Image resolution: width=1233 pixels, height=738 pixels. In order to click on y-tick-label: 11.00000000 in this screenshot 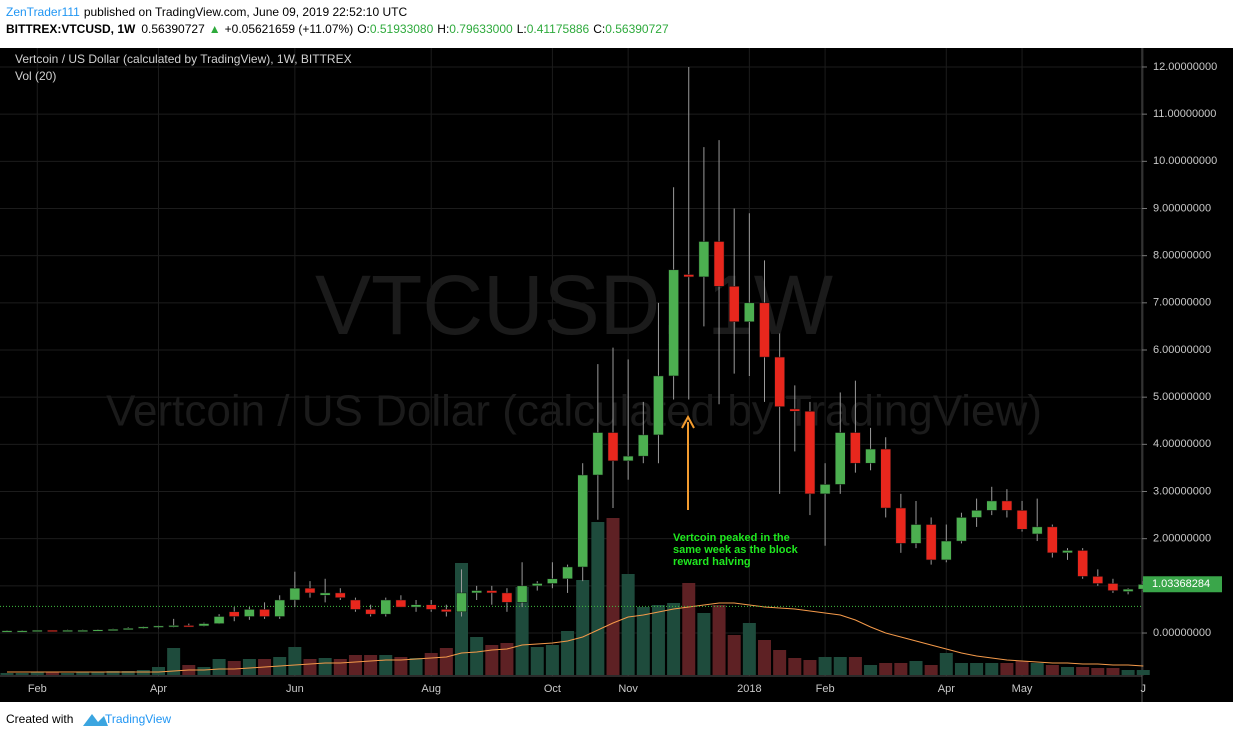, I will do `click(1184, 114)`.